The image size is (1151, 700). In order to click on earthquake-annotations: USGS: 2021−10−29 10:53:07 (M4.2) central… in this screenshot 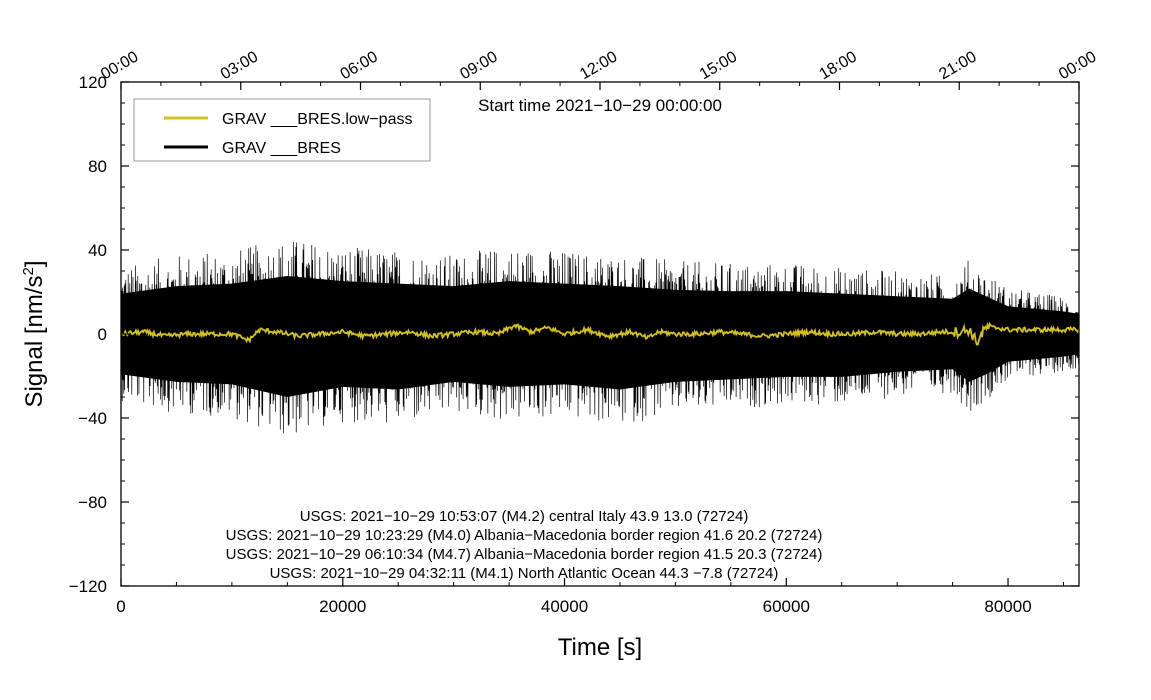, I will do `click(524, 545)`.